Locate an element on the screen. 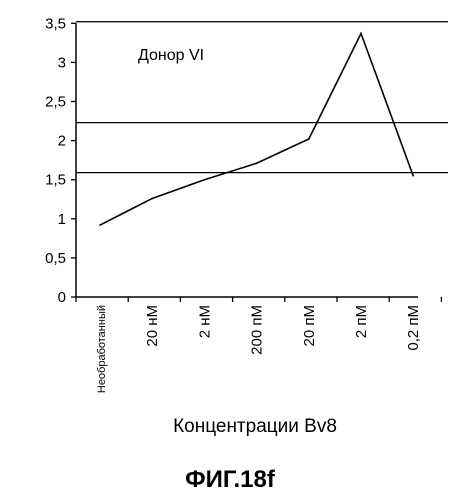 This screenshot has height=499, width=458. x-tick-label: 20 нМ is located at coordinates (152, 326).